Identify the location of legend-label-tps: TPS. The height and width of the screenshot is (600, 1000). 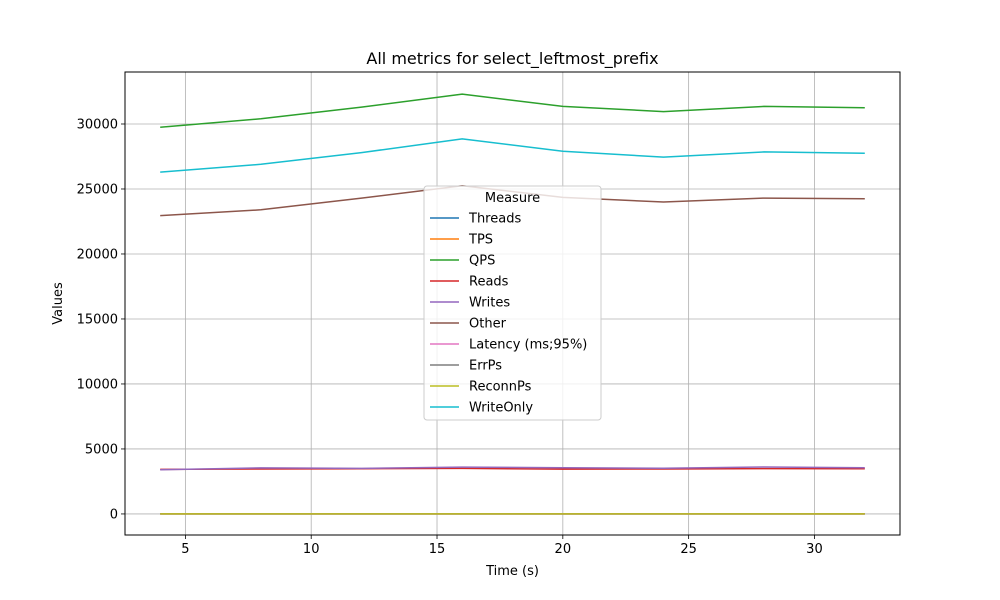
(480, 240).